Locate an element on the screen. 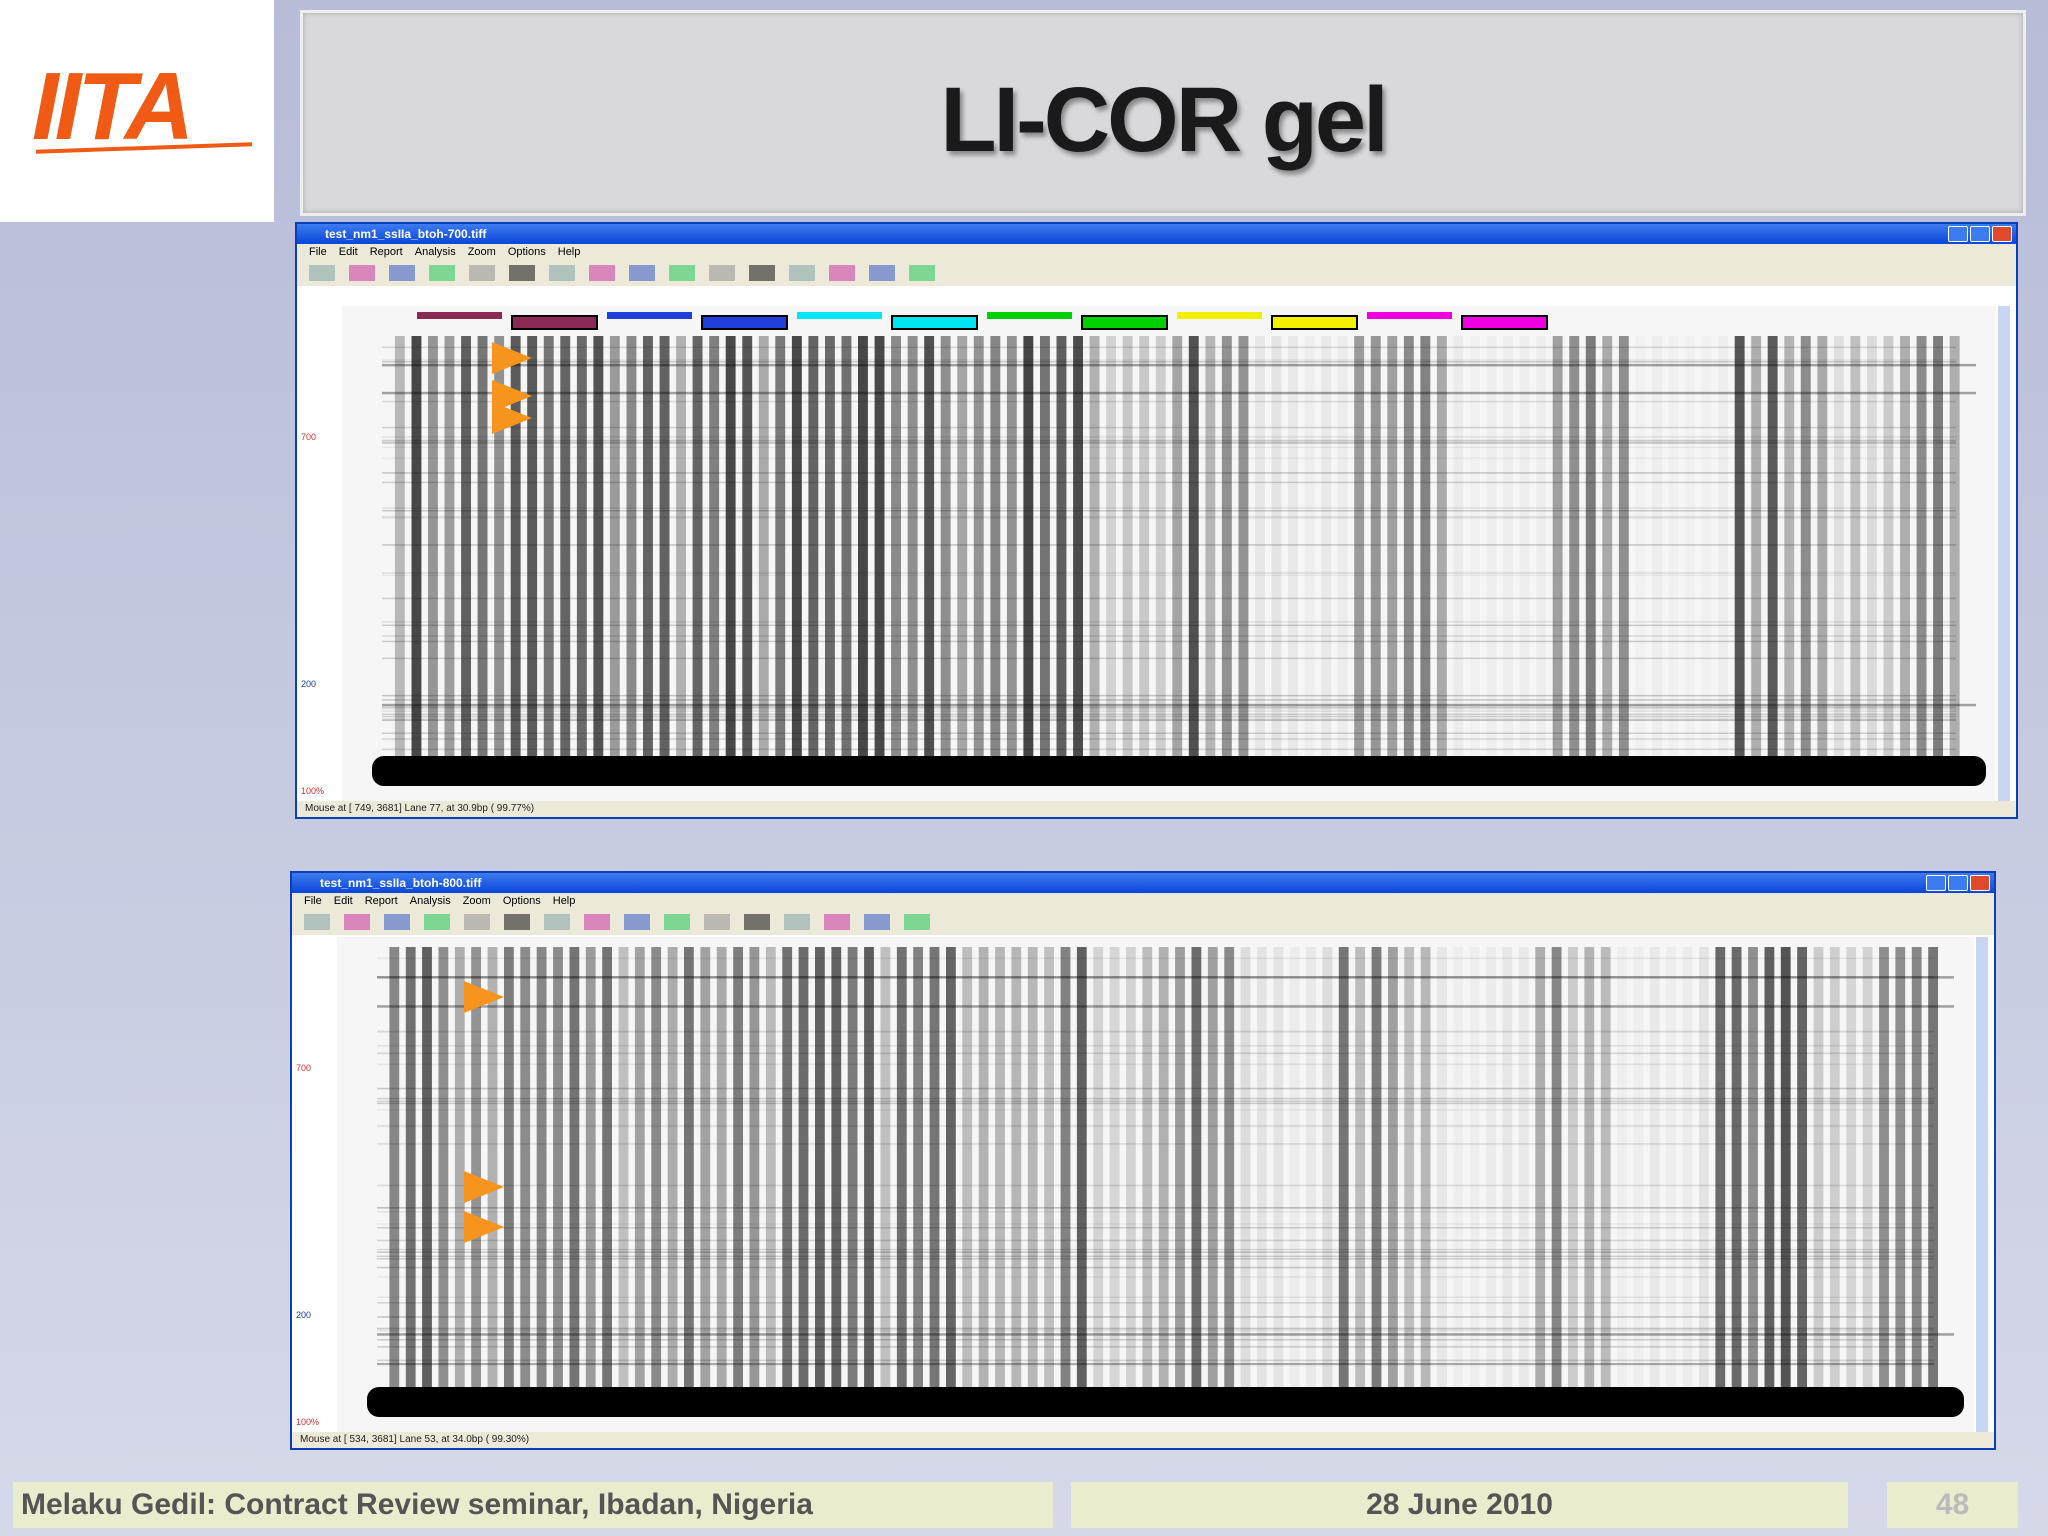  toolbar is located at coordinates (1143, 922).